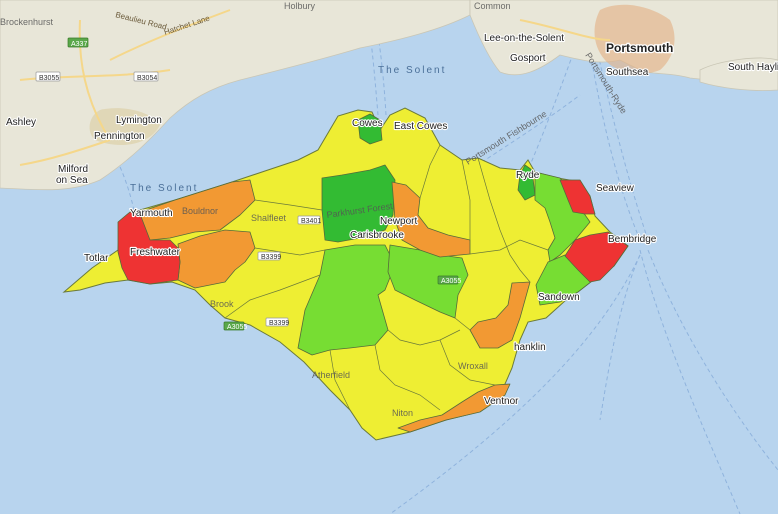 This screenshot has height=514, width=778. Describe the element at coordinates (632, 239) in the screenshot. I see `label-bembridge: Bembridge` at that location.